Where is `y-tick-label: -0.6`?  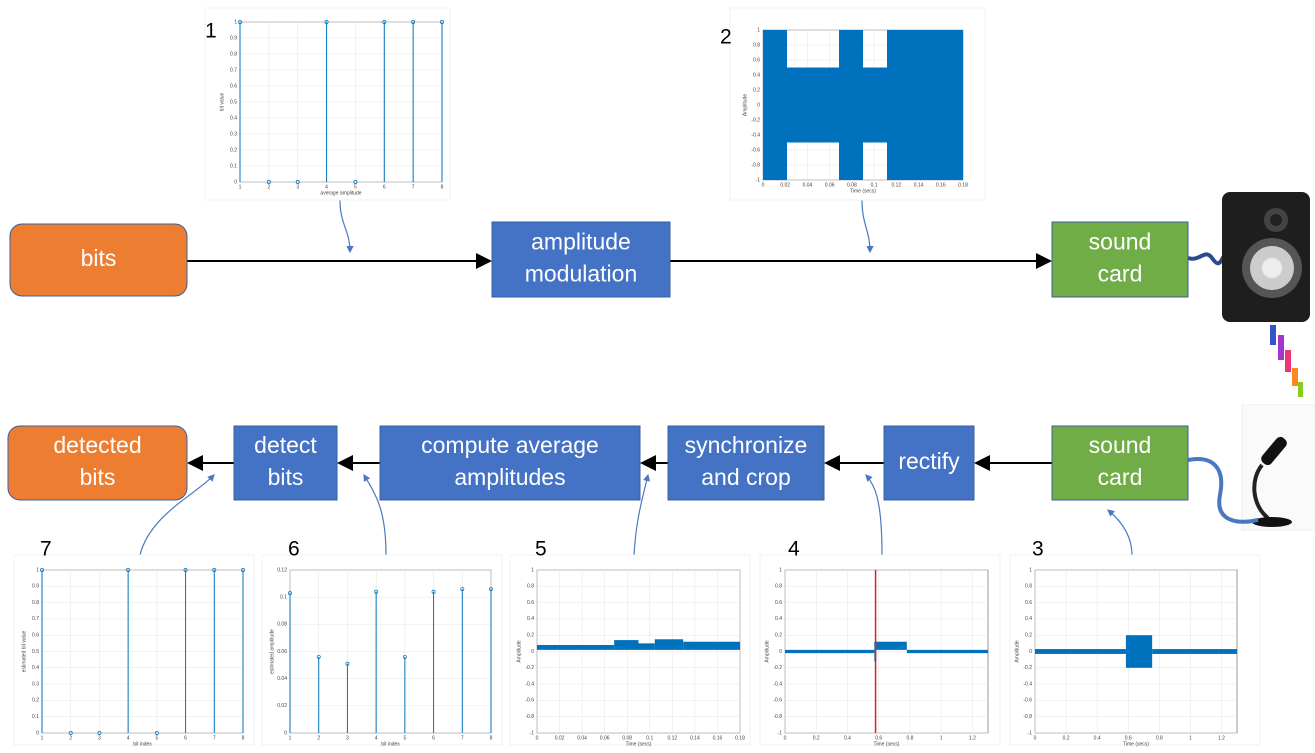 y-tick-label: -0.6 is located at coordinates (529, 701).